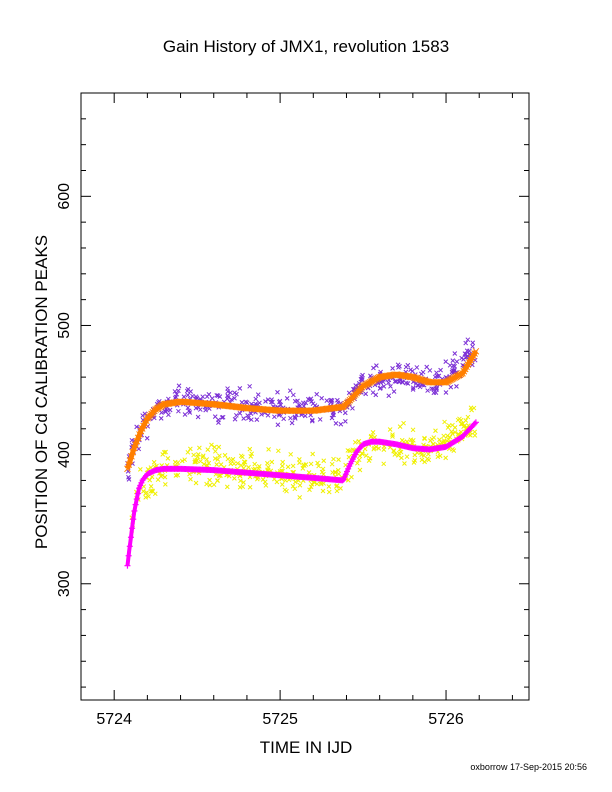 This screenshot has height=792, width=612. Describe the element at coordinates (306, 747) in the screenshot. I see `x-axis-label: TIME IN IJD` at that location.